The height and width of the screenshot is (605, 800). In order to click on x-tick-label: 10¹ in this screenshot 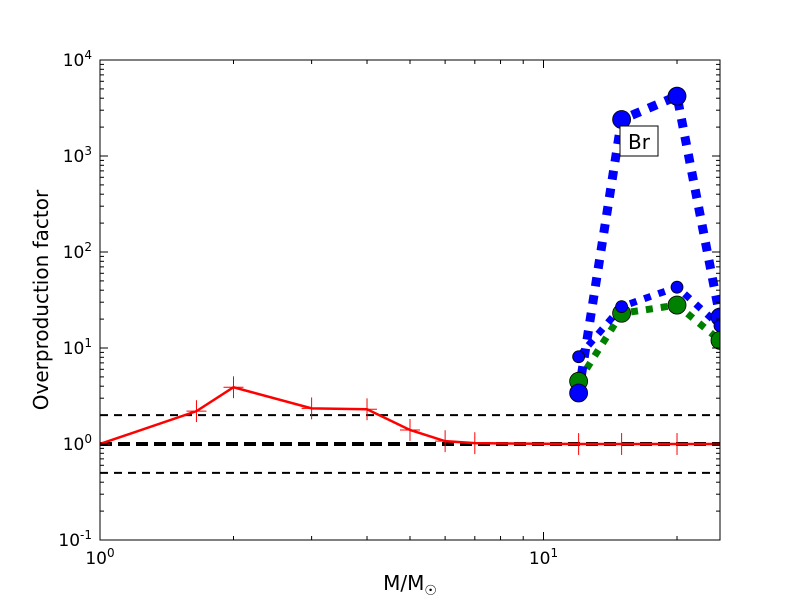, I will do `click(543, 557)`.